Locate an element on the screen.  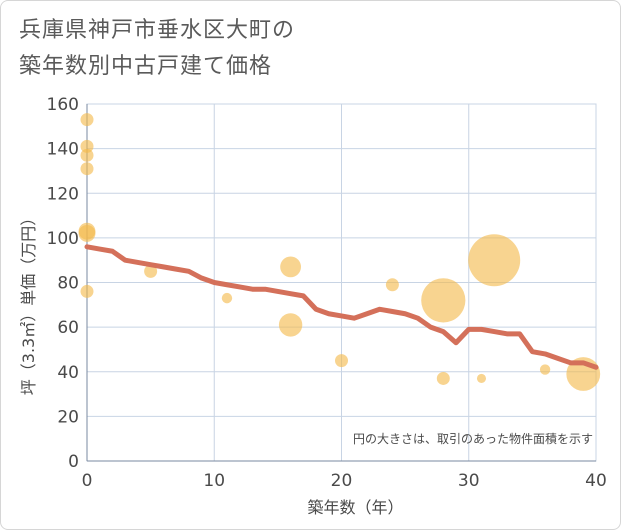
y-tick-label: 100 is located at coordinates (63, 239).